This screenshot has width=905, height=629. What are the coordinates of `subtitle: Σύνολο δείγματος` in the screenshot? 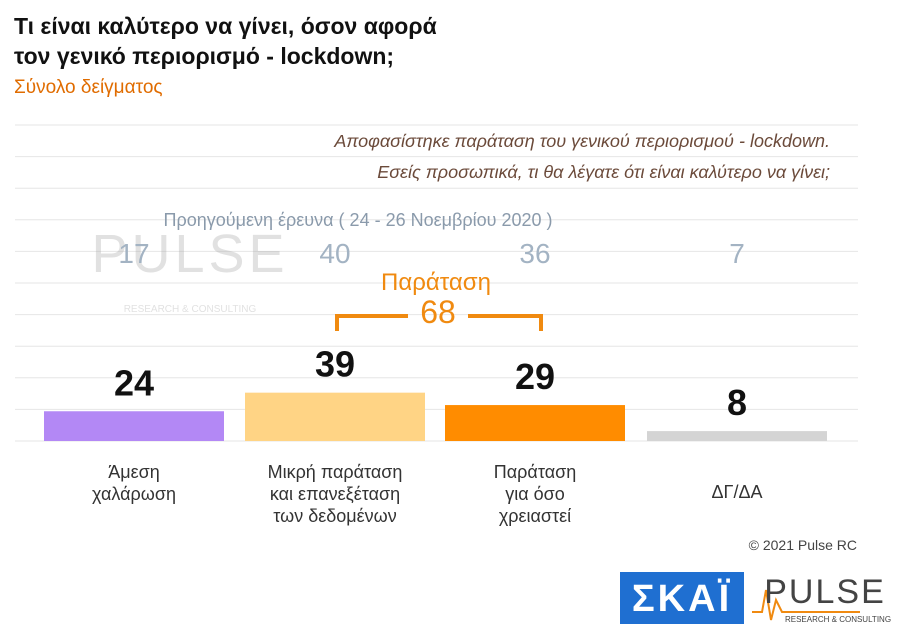 It's located at (88, 87).